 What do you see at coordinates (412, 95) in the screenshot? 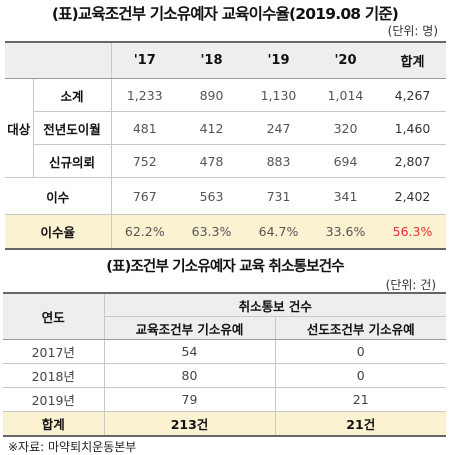
I see `total-cell: 4,267` at bounding box center [412, 95].